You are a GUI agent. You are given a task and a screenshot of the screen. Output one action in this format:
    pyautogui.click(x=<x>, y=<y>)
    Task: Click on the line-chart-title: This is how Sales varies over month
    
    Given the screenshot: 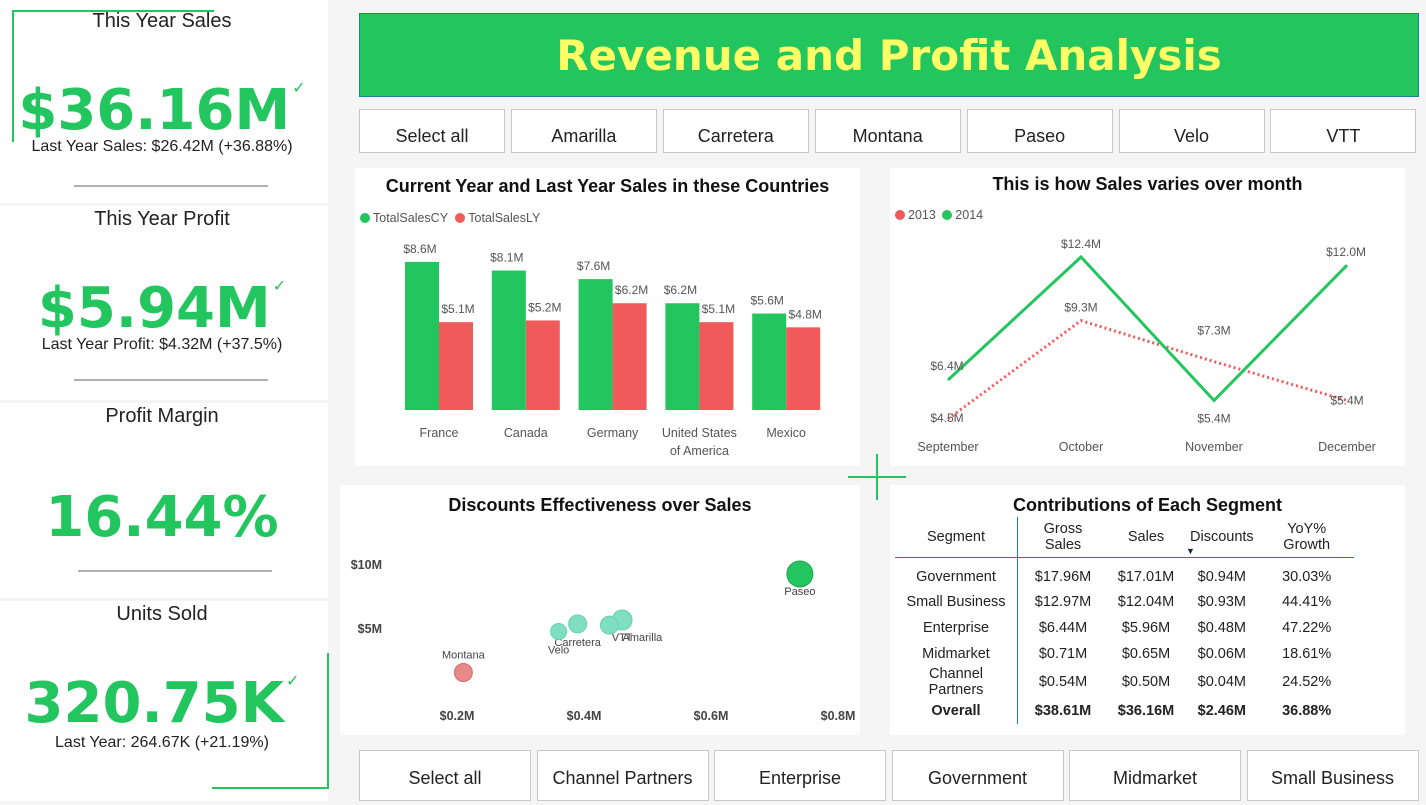 What is the action you would take?
    pyautogui.click(x=1147, y=184)
    